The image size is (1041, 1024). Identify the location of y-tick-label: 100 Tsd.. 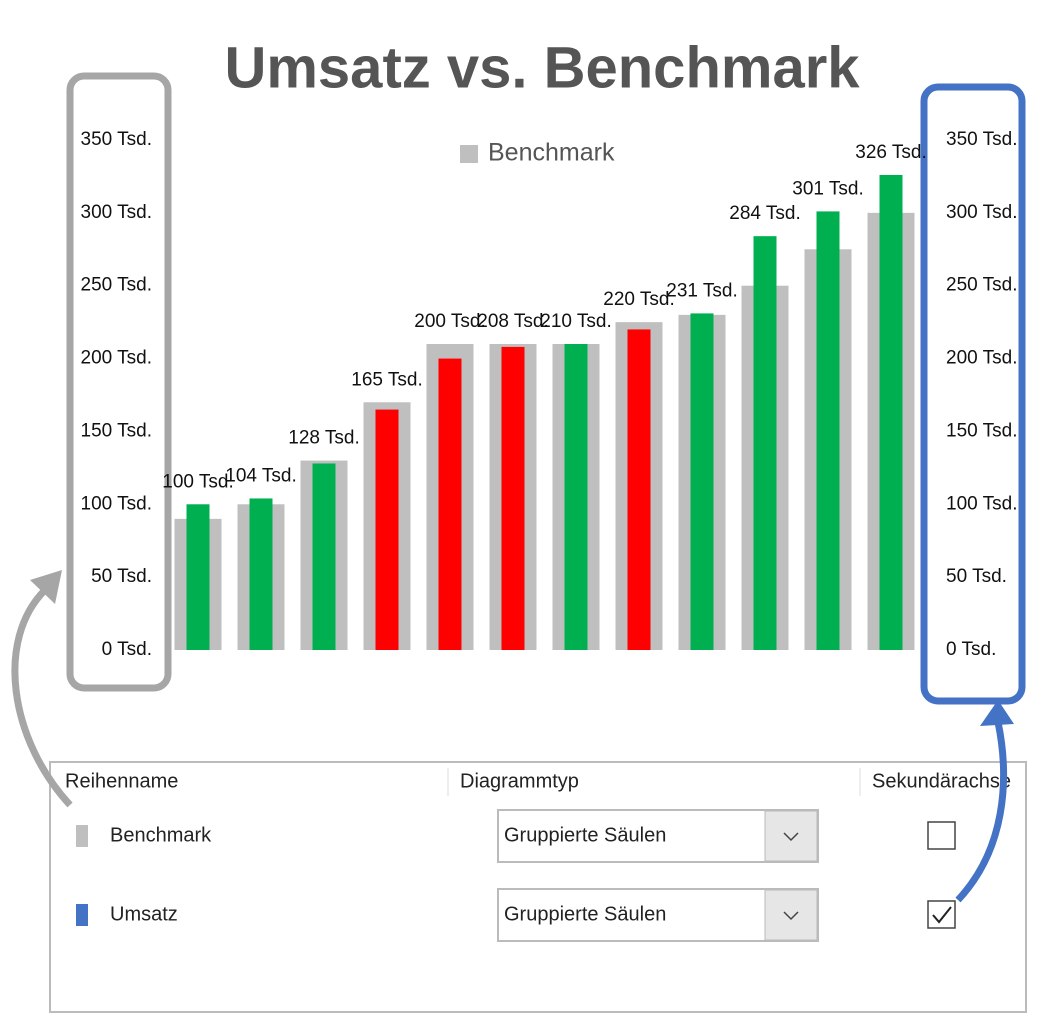
(116, 503).